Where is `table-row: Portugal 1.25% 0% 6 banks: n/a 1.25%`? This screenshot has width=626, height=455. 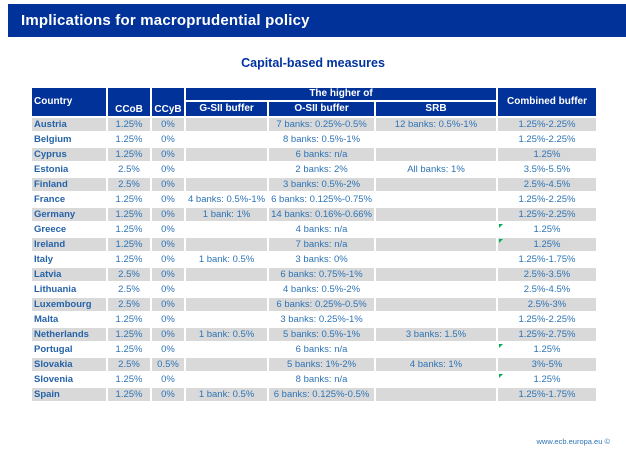
table-row: Portugal 1.25% 0% 6 banks: n/a 1.25% is located at coordinates (314, 349).